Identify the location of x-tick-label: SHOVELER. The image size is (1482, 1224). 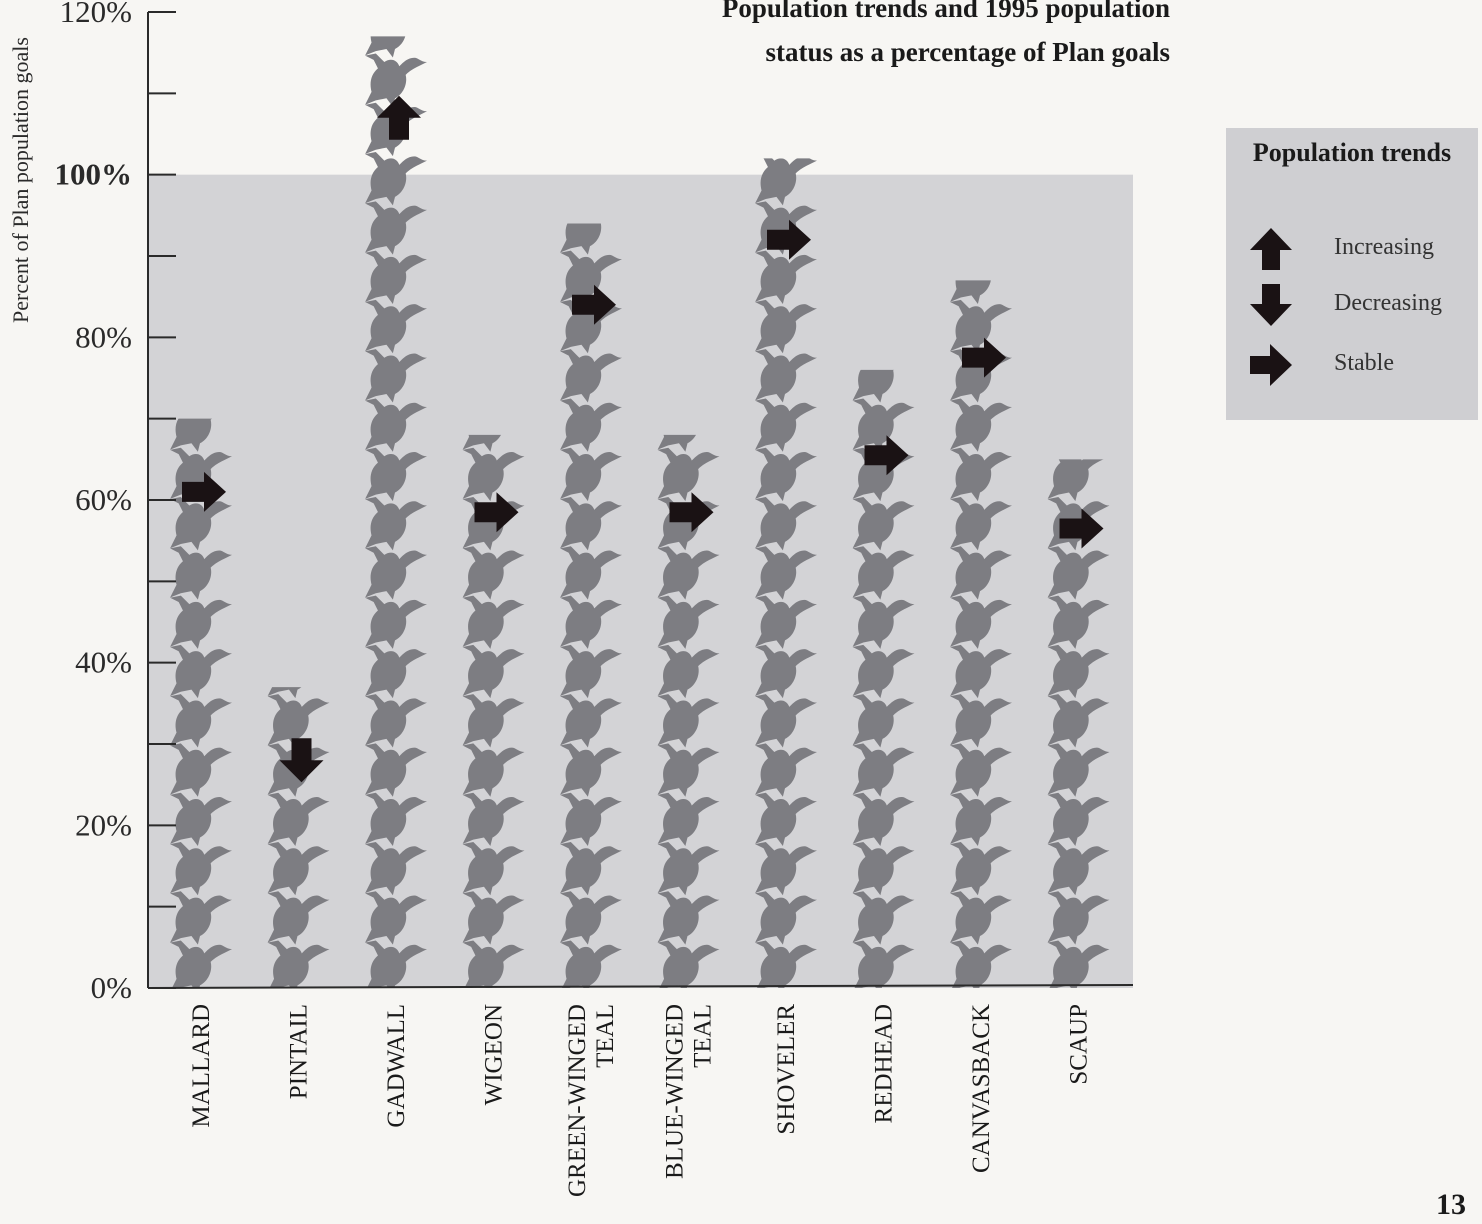
(786, 1069).